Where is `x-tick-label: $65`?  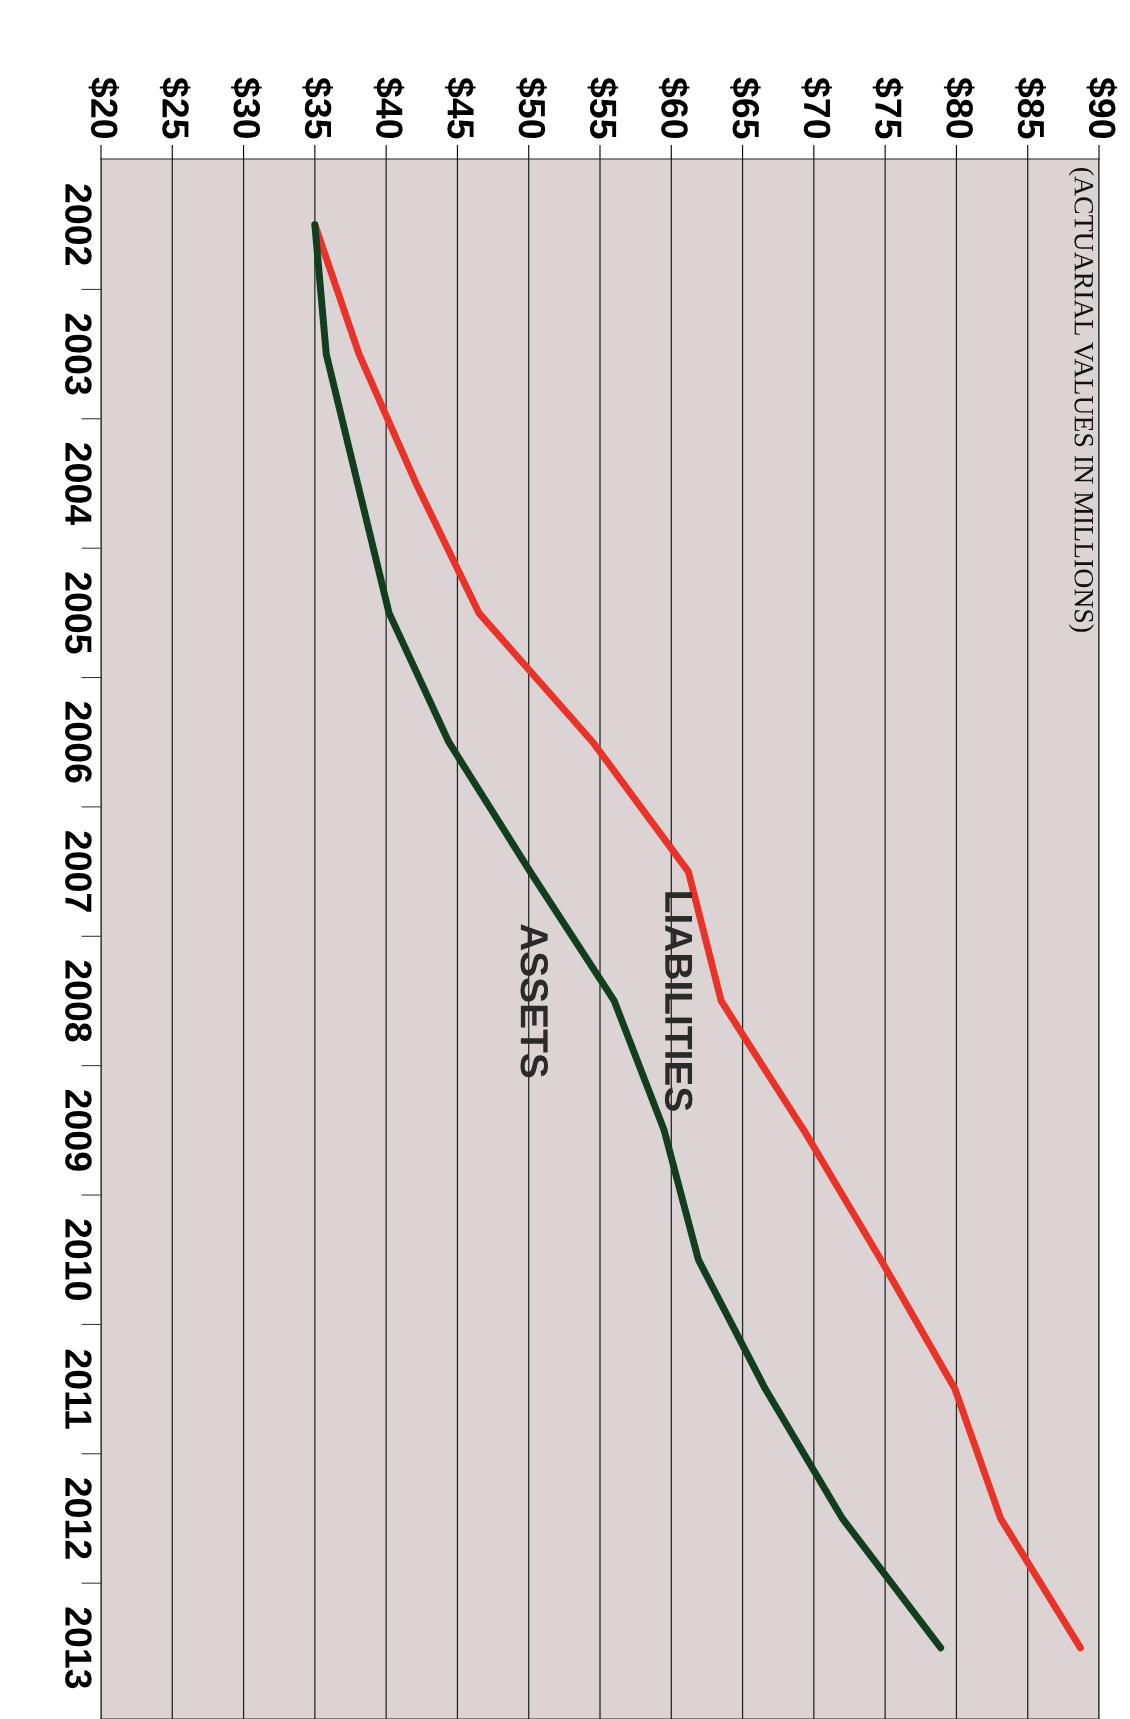 x-tick-label: $65 is located at coordinates (745, 108).